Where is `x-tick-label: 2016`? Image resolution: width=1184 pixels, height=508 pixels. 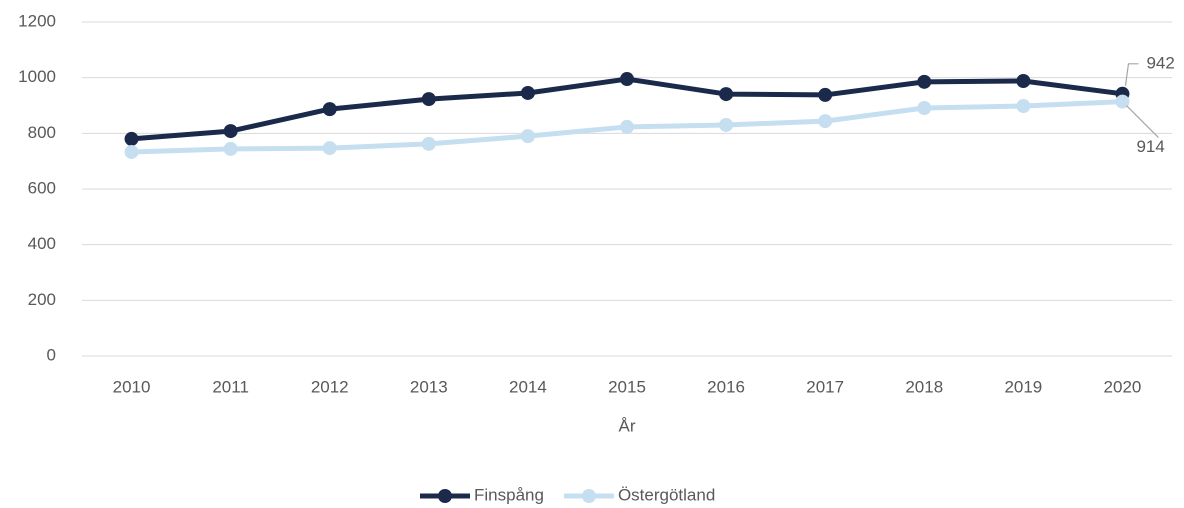
x-tick-label: 2016 is located at coordinates (726, 386).